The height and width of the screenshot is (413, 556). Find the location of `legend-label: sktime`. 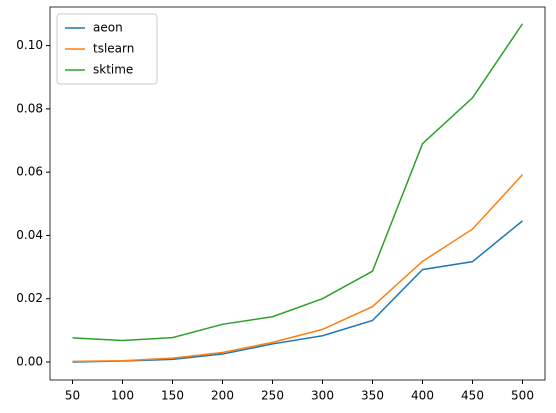

legend-label: sktime is located at coordinates (113, 70).